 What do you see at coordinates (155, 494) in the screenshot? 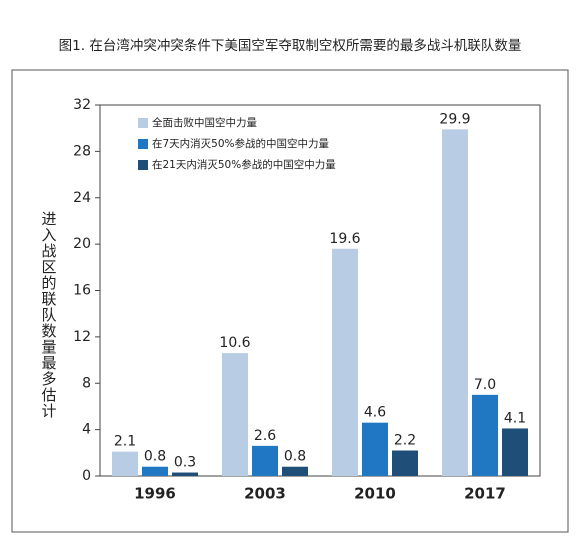
I see `x-tick-label: 1996` at bounding box center [155, 494].